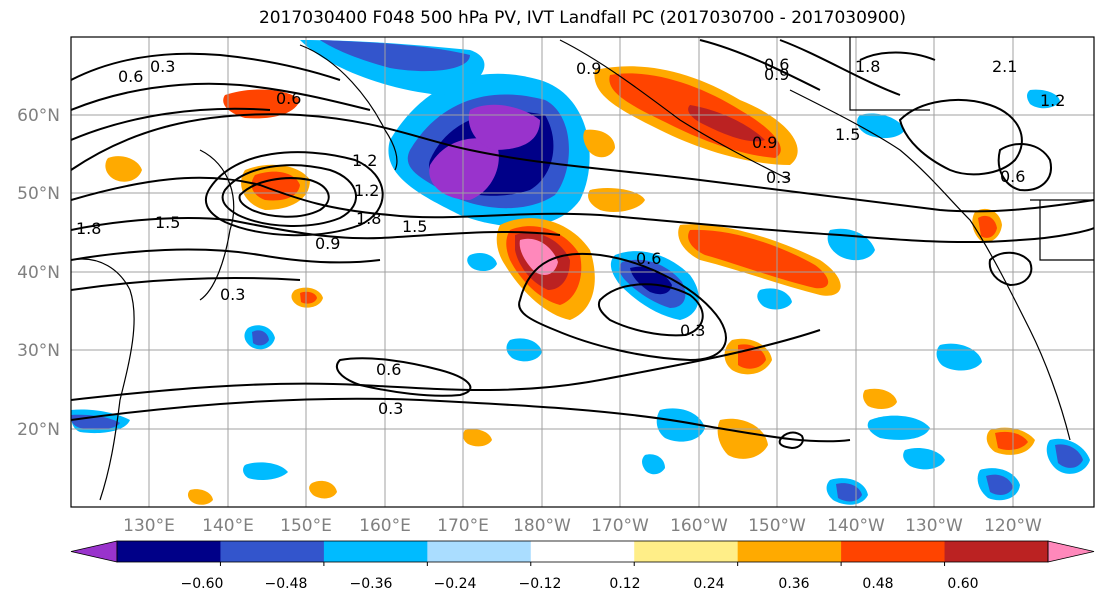 The width and height of the screenshot is (1105, 601). What do you see at coordinates (202, 584) in the screenshot?
I see `colorbar-tick-label: −0.60` at bounding box center [202, 584].